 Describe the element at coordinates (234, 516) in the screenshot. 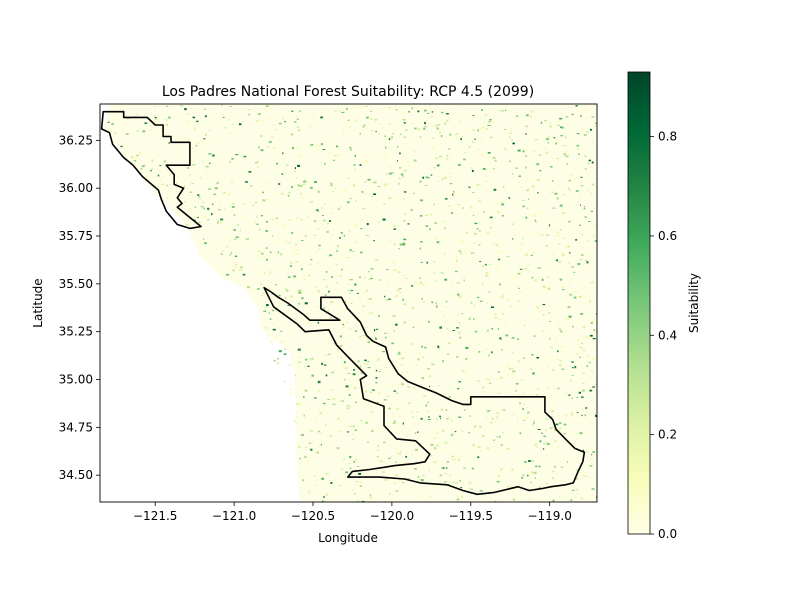

I see `x-tick-label: −121.0` at that location.